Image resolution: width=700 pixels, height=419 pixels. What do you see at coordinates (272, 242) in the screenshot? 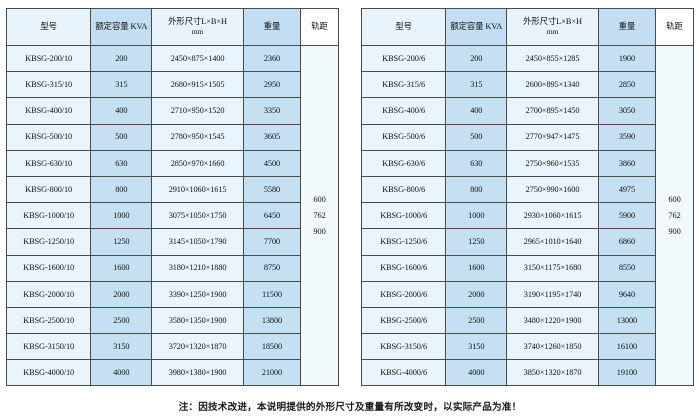
I see `cell-weight: 7700` at bounding box center [272, 242].